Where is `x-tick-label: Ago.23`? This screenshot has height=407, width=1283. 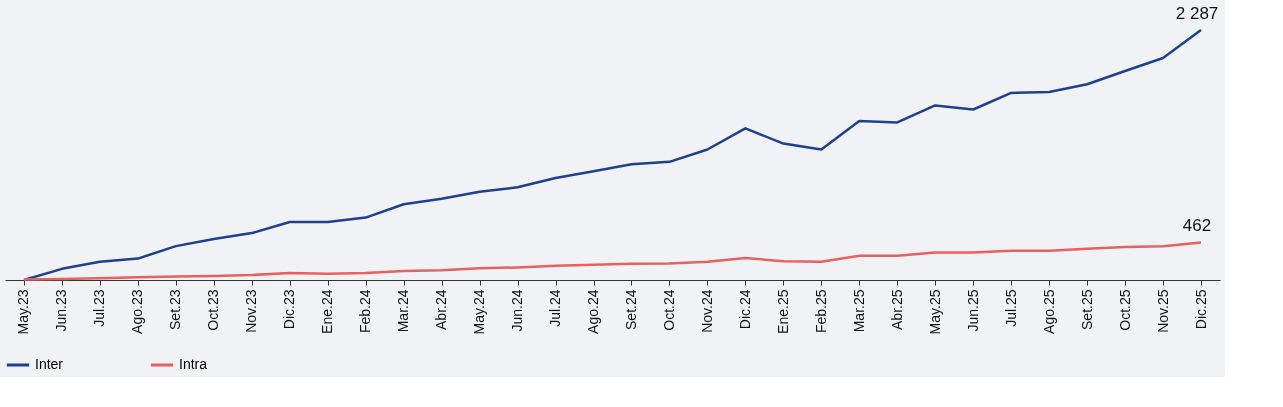 x-tick-label: Ago.23 is located at coordinates (137, 311).